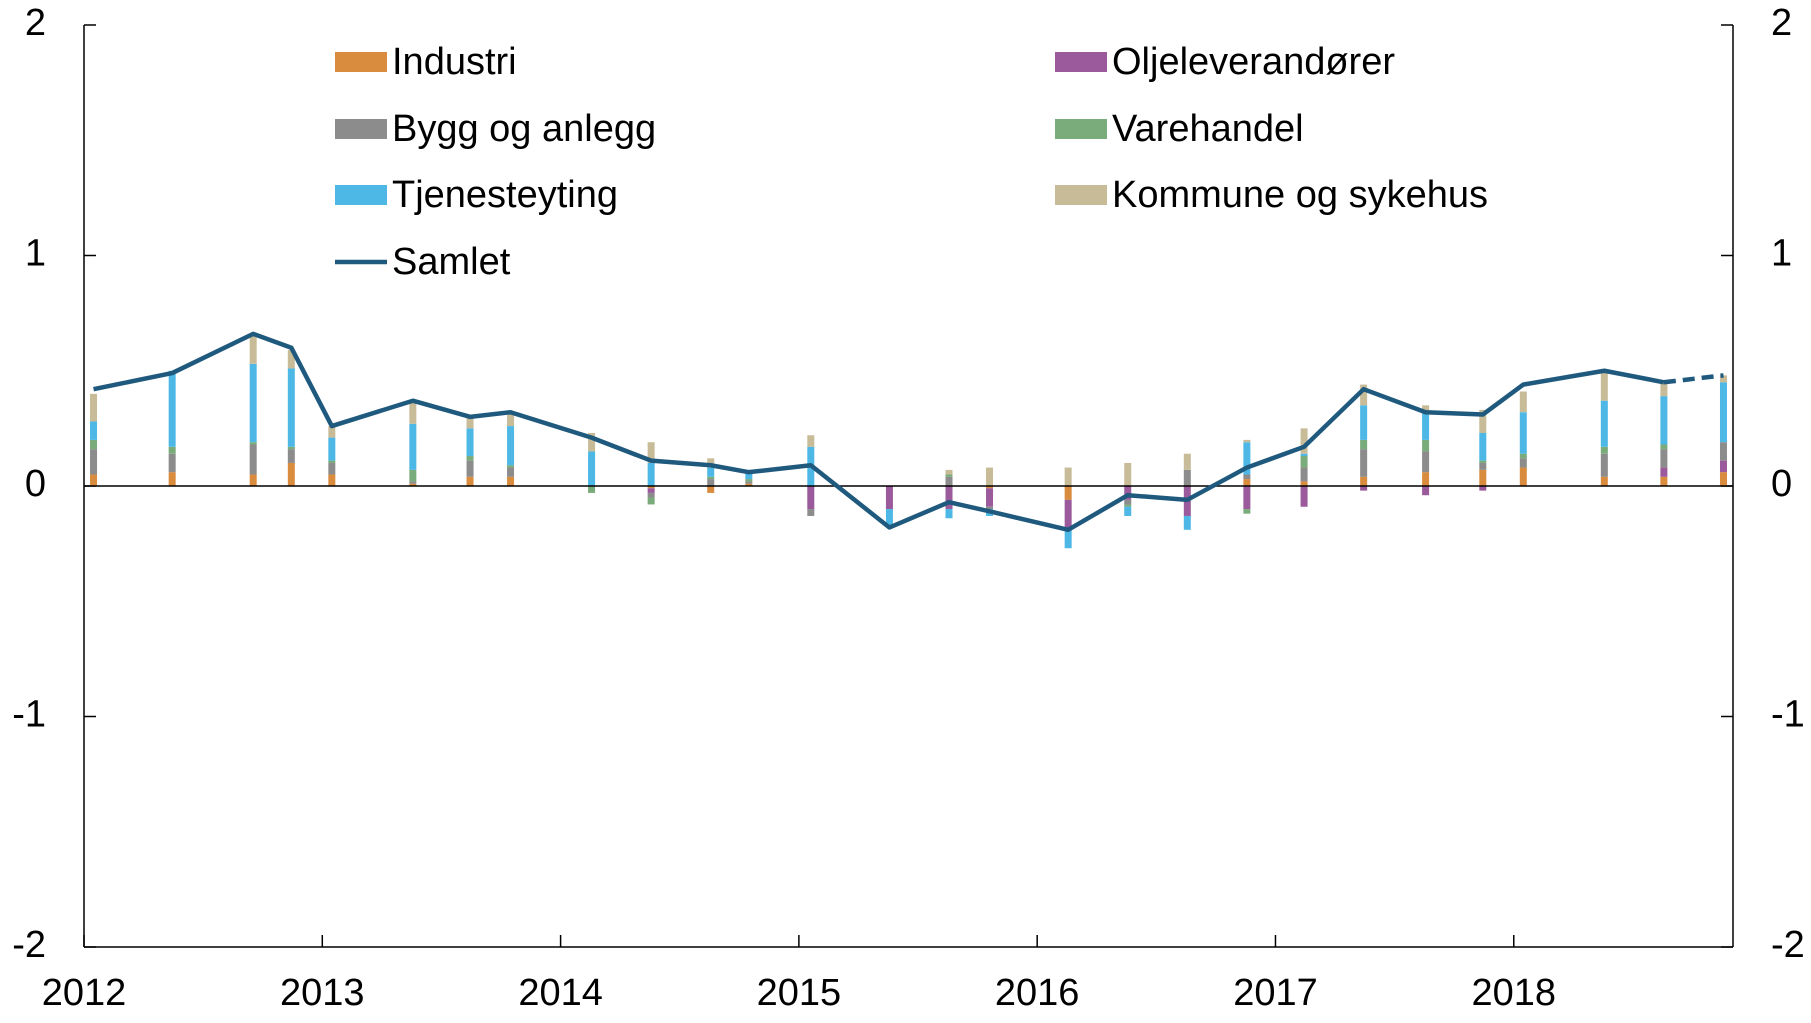 Image resolution: width=1811 pixels, height=1023 pixels. Describe the element at coordinates (1037, 993) in the screenshot. I see `x-tick-label: 2016` at that location.